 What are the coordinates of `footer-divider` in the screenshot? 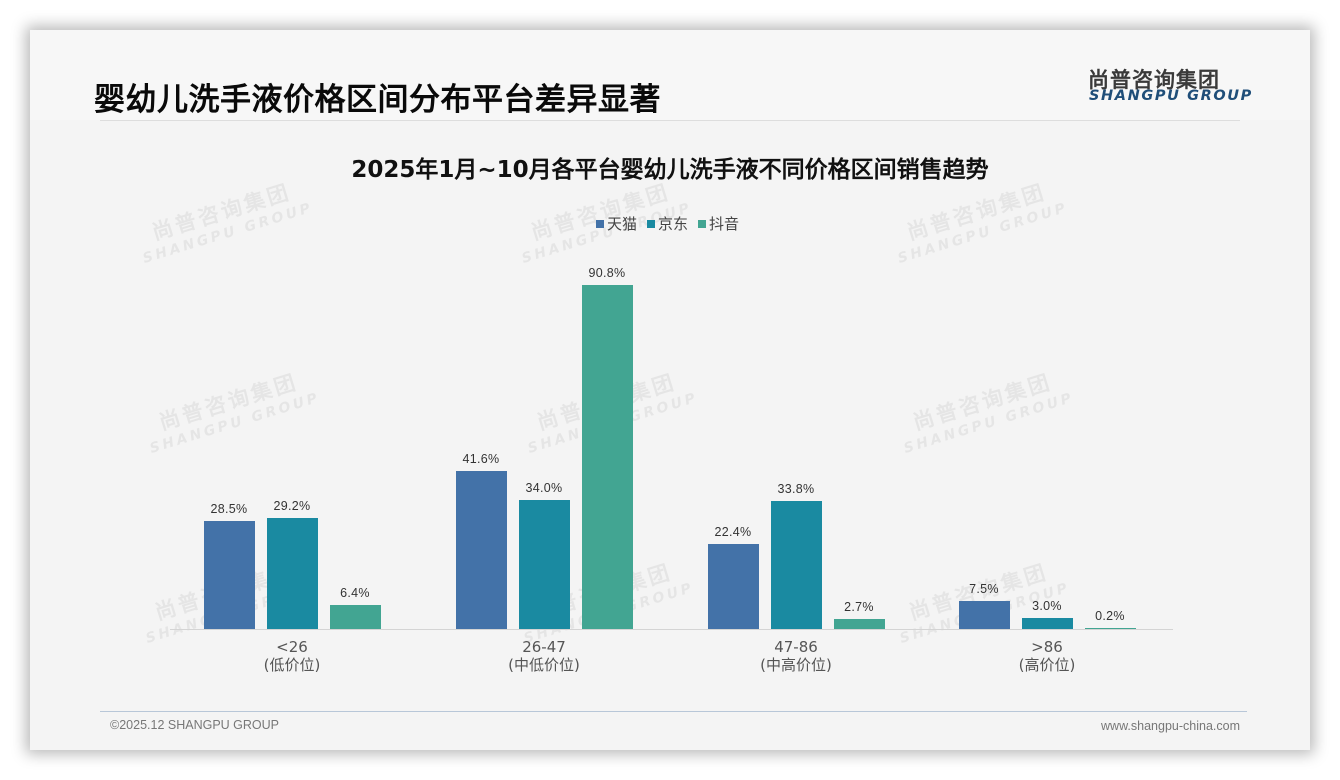 It's located at (673, 711).